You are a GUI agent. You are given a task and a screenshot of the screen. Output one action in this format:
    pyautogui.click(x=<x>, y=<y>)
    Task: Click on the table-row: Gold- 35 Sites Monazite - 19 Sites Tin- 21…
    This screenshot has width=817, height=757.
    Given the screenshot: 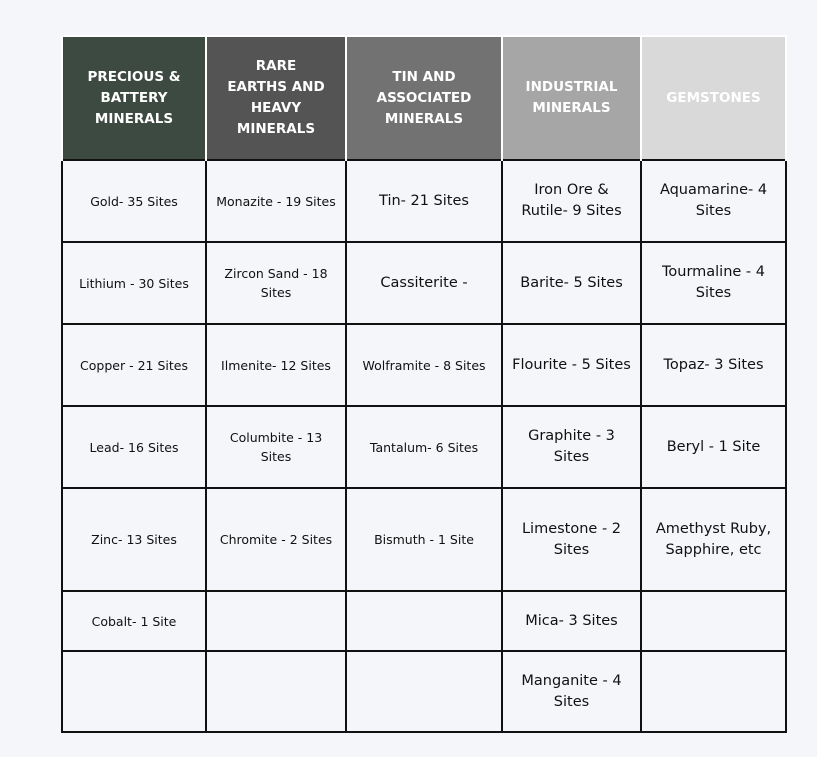 What is the action you would take?
    pyautogui.click(x=424, y=201)
    